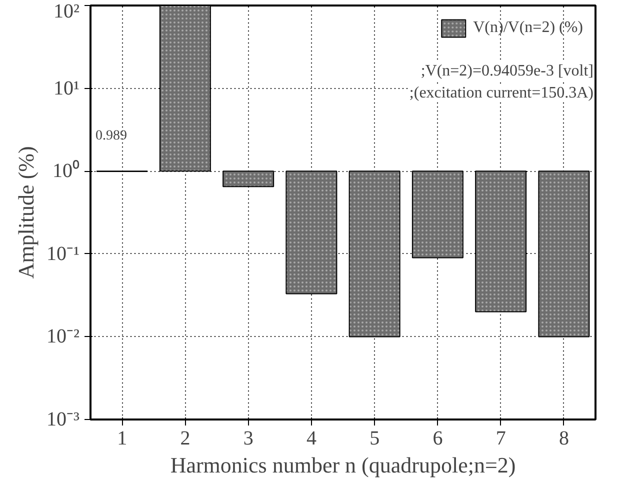 The width and height of the screenshot is (621, 487). What do you see at coordinates (26, 212) in the screenshot?
I see `y-axis-title: Amplitude (%)` at bounding box center [26, 212].